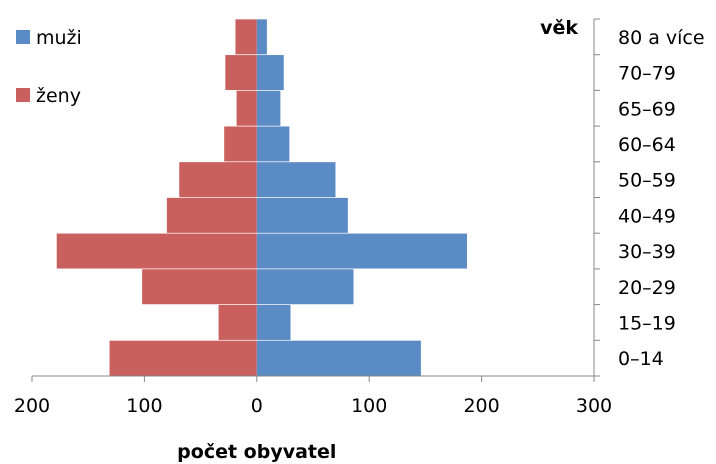 The image size is (716, 464). What do you see at coordinates (144, 406) in the screenshot?
I see `x-tick-label-1: 100` at bounding box center [144, 406].